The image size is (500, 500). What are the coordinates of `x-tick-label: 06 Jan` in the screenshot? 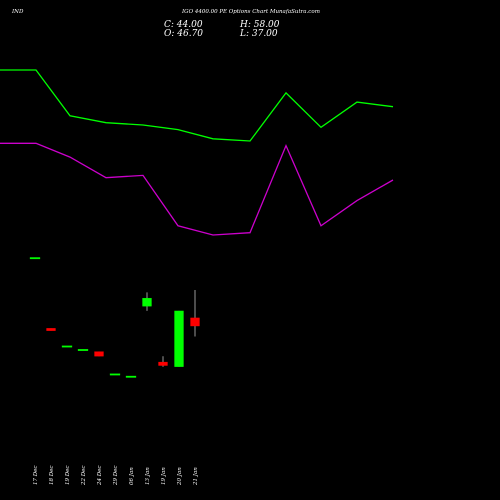 It's located at (132, 476).